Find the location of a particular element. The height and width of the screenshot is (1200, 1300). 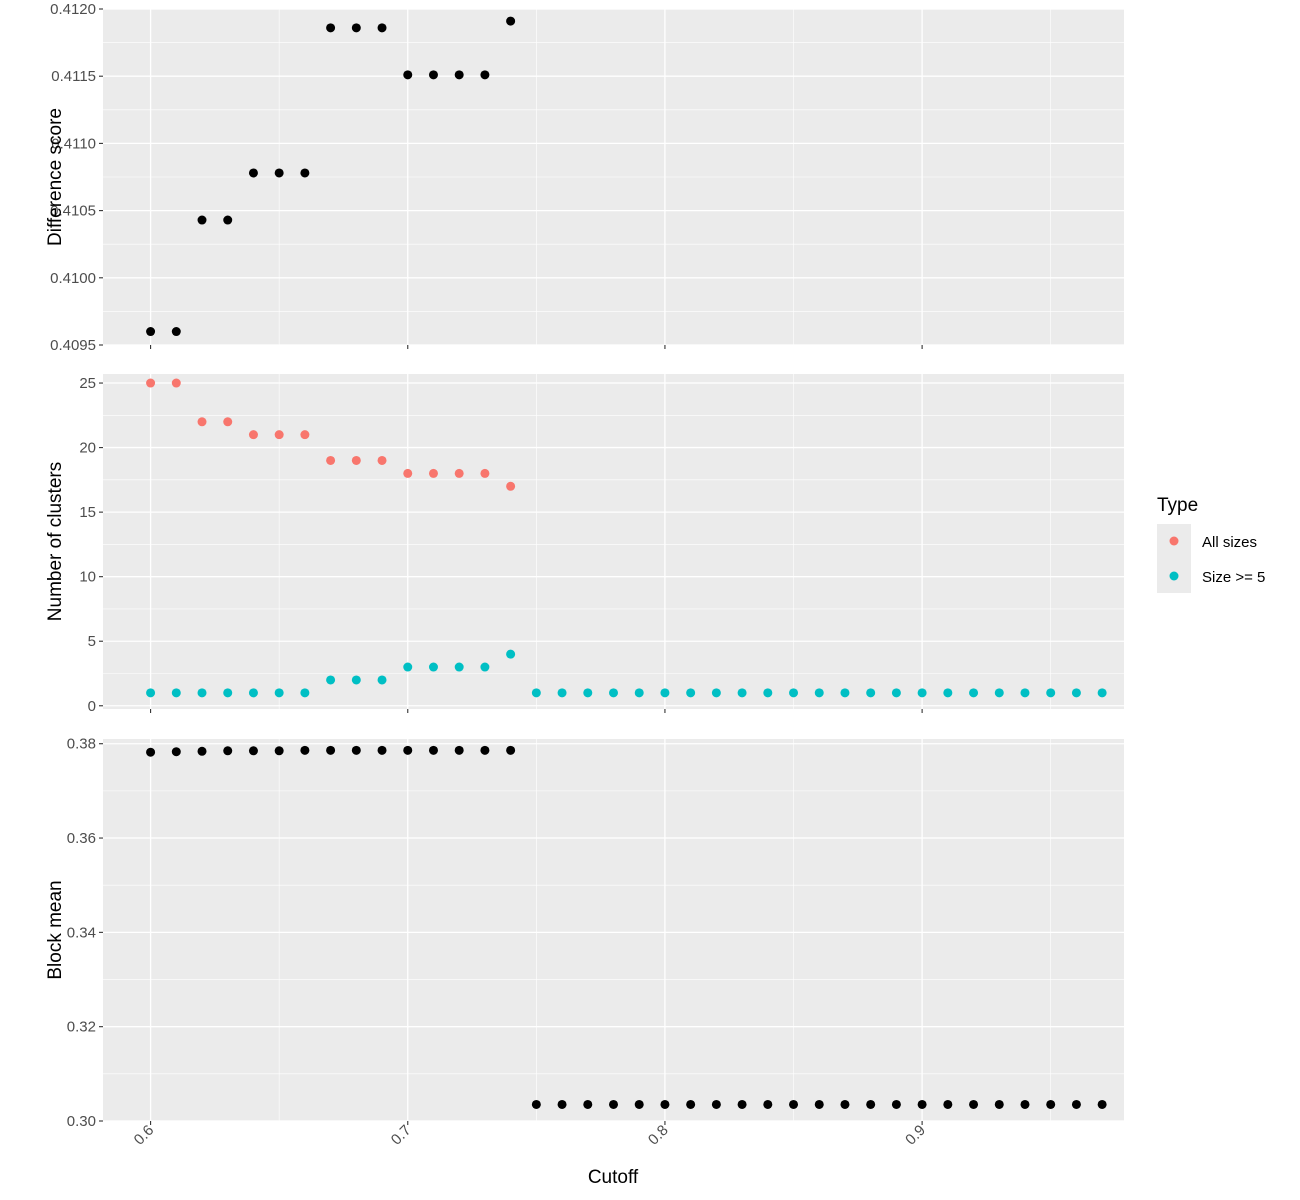

legend-key-all-sizes is located at coordinates (1174, 541).